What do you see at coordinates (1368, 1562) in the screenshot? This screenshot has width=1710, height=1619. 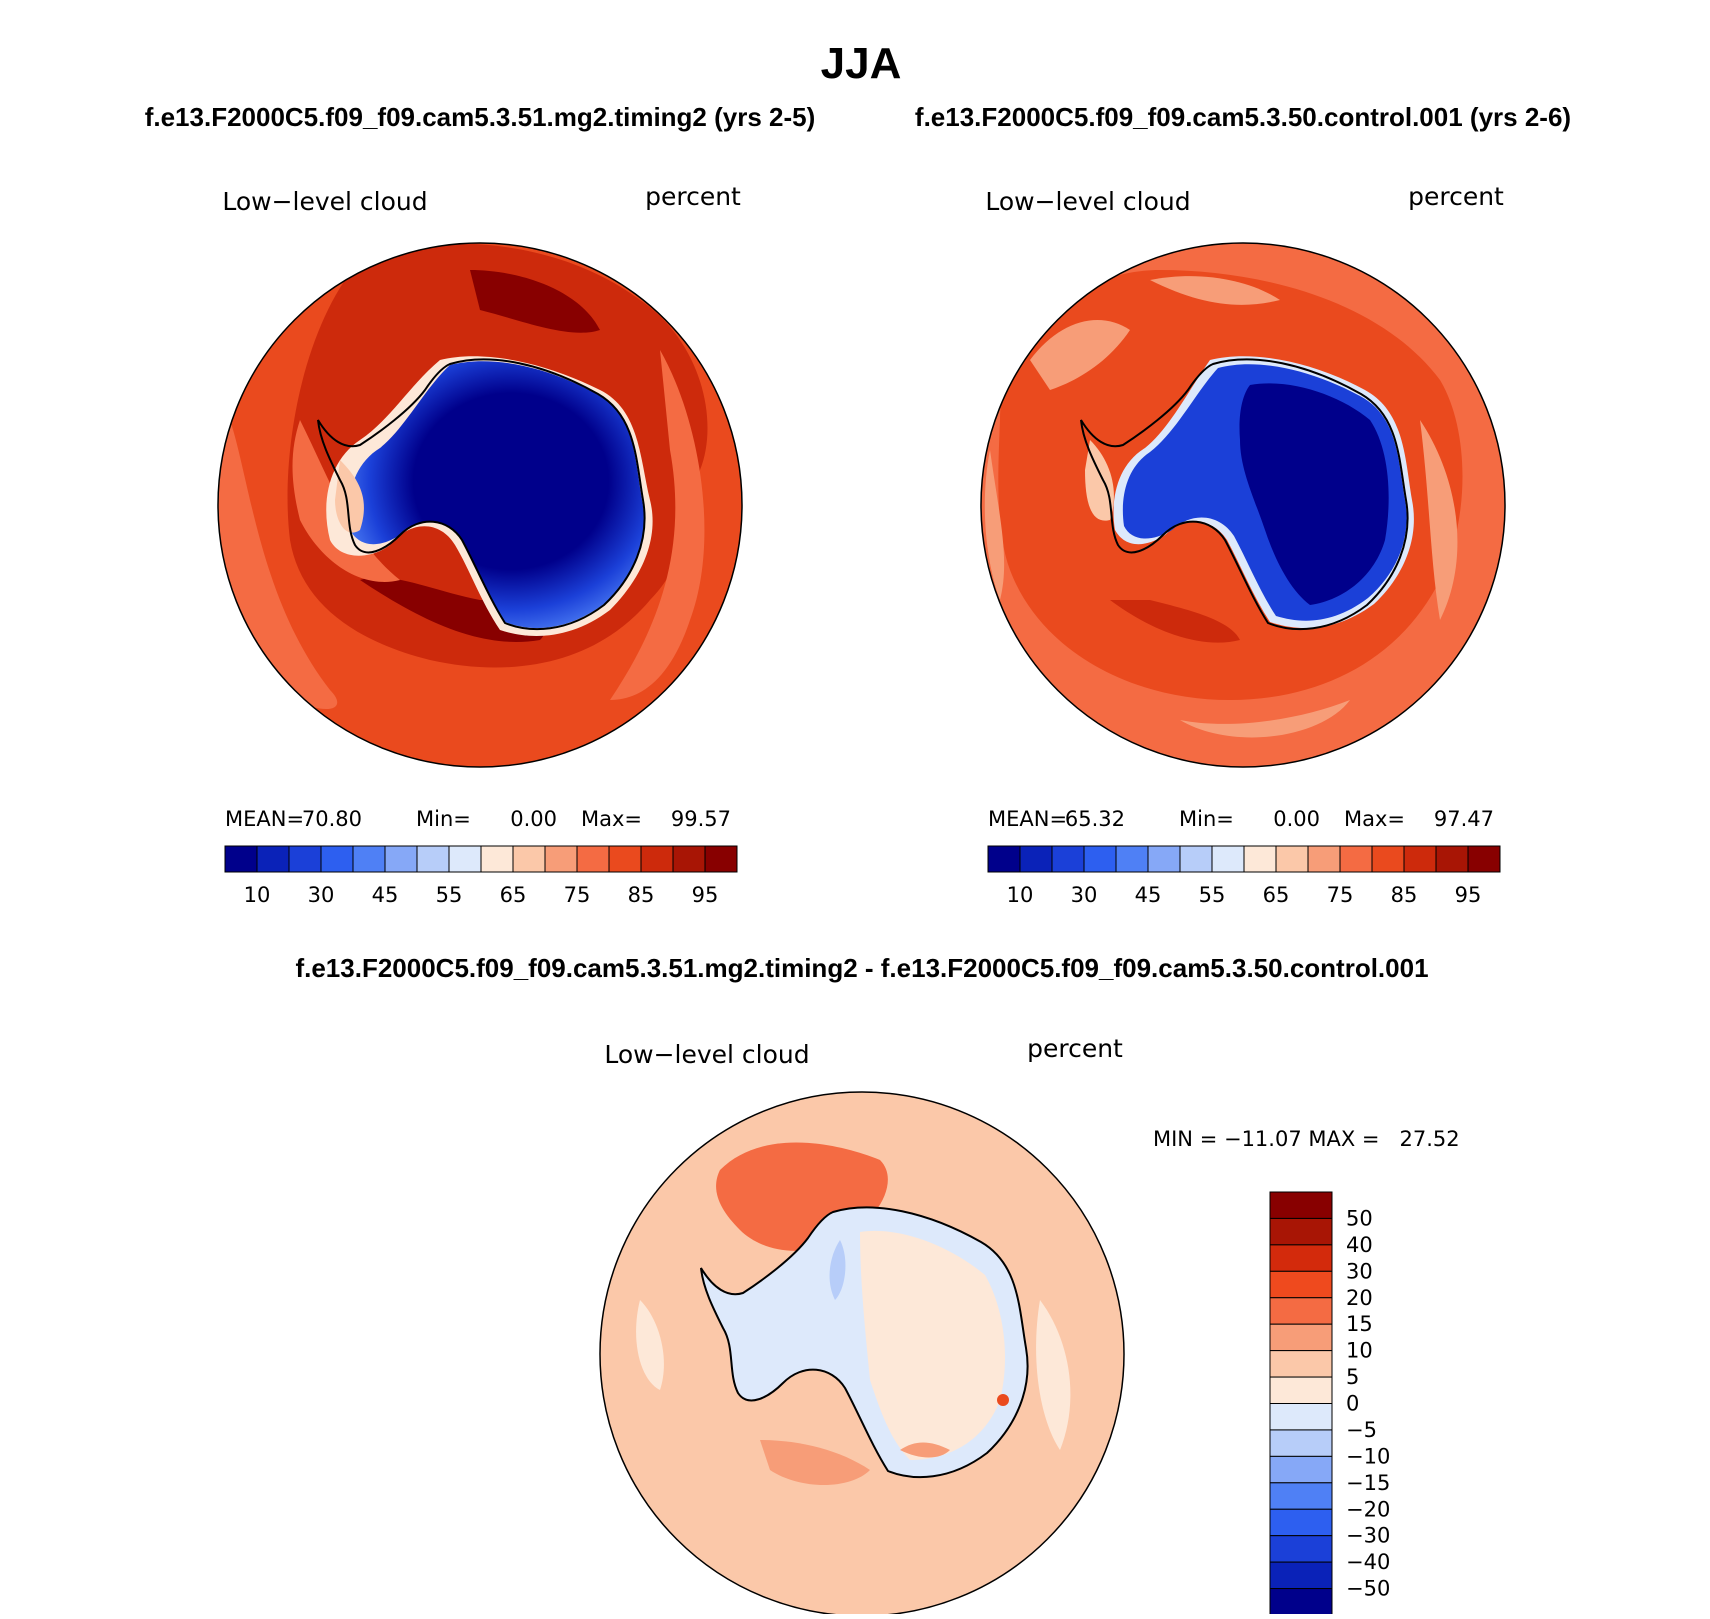 I see `diff-colorbar-tick-label: −40` at bounding box center [1368, 1562].